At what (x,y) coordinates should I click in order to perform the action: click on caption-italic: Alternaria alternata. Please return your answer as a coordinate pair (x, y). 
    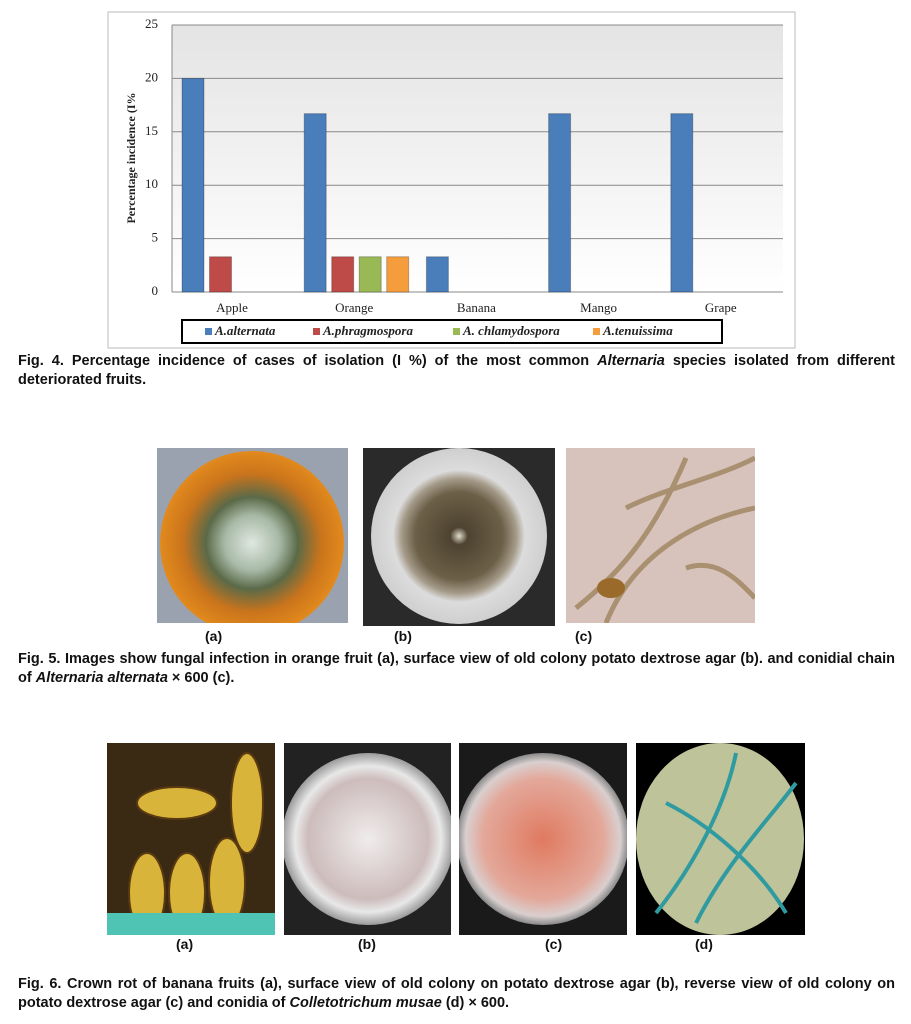
    Looking at the image, I should click on (101, 678).